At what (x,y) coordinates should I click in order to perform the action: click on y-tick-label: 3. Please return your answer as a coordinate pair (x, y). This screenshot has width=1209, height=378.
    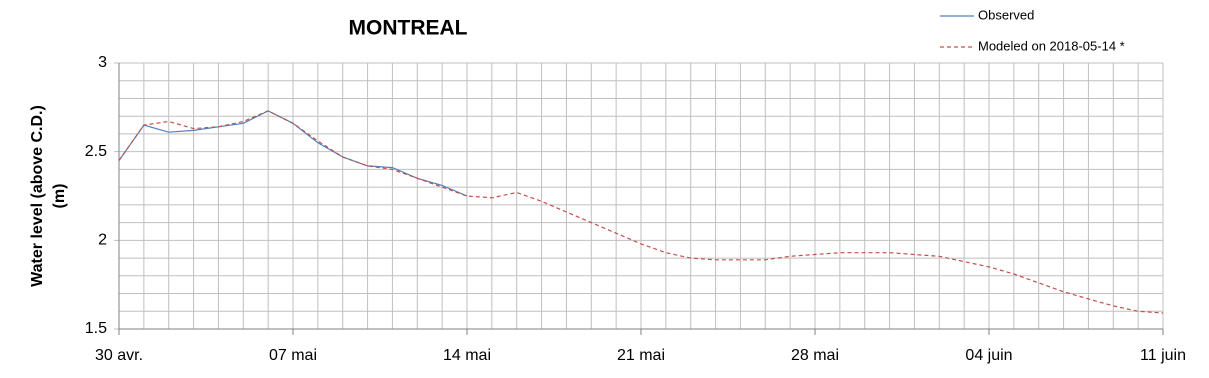
    Looking at the image, I should click on (102, 62).